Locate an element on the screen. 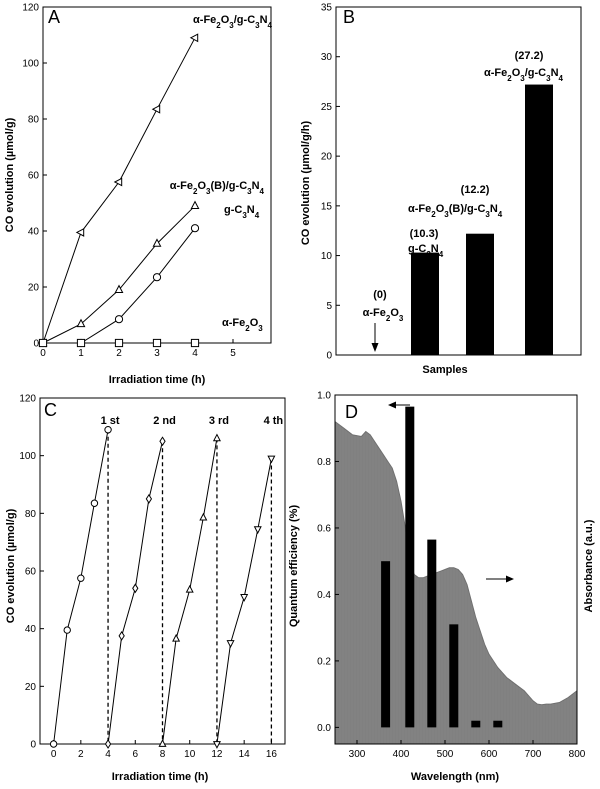  panel-a-x-tick-label: 0 is located at coordinates (43, 353).